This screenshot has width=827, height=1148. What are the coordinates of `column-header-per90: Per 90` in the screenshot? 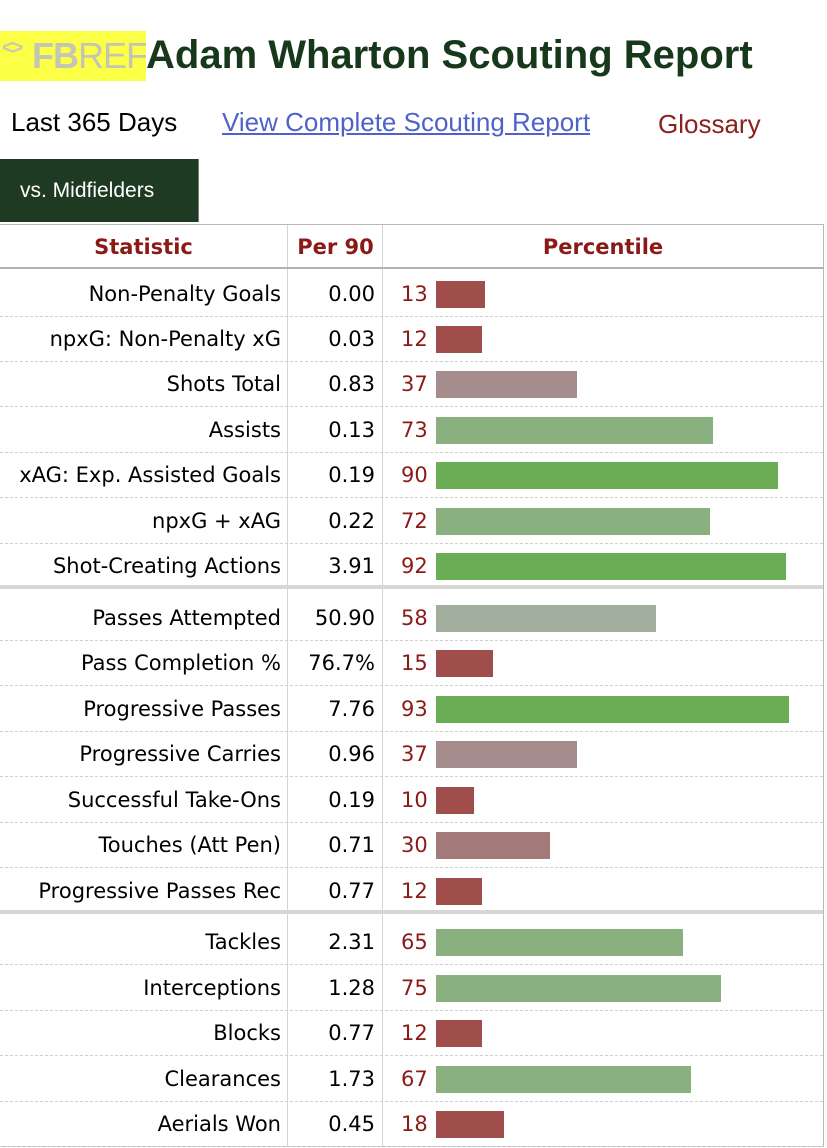 It's located at (335, 247).